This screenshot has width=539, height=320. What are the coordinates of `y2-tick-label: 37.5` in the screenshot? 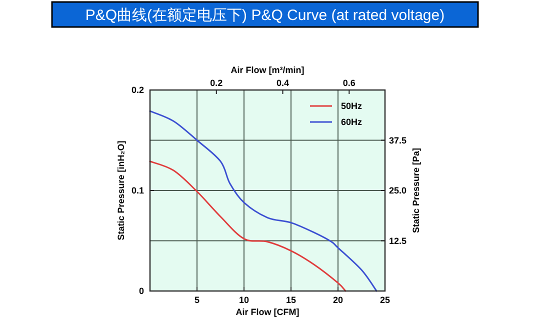 It's located at (398, 140).